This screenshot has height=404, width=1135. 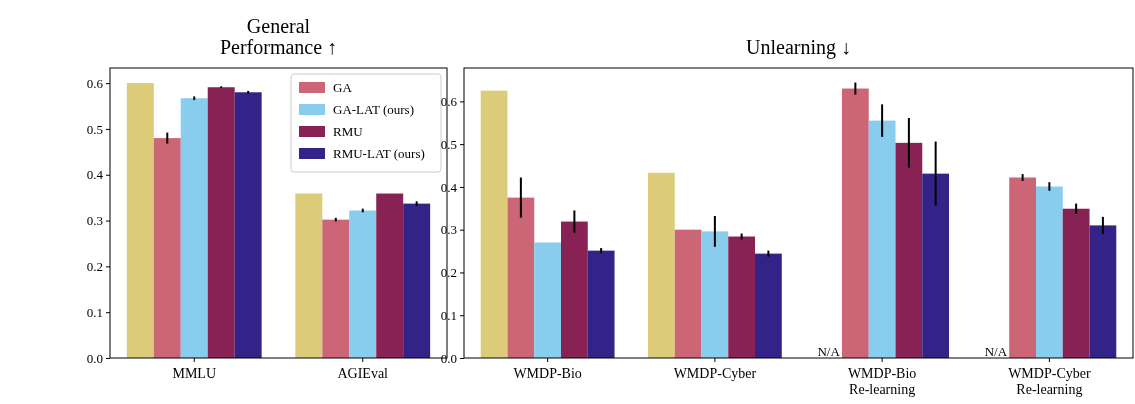 What do you see at coordinates (715, 373) in the screenshot?
I see `x-tick-label: WMDP-Cyber` at bounding box center [715, 373].